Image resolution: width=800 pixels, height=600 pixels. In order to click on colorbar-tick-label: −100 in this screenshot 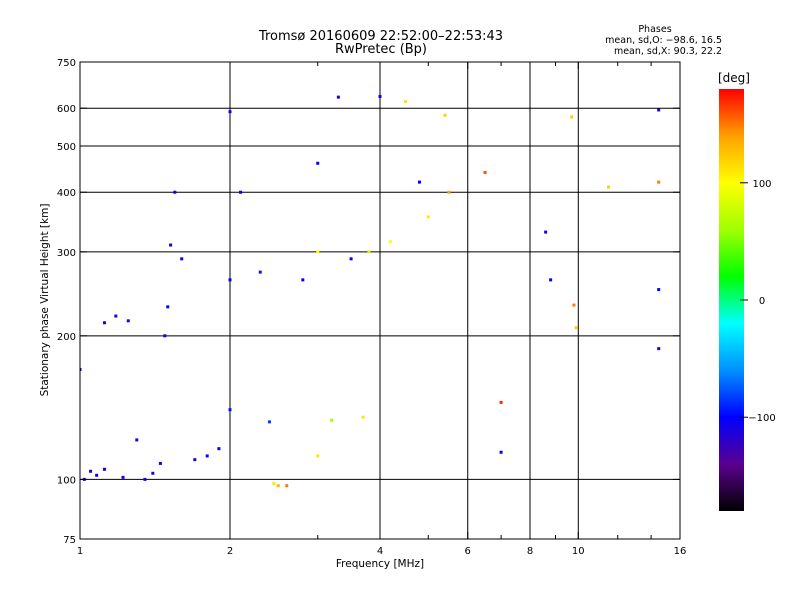, I will do `click(761, 418)`.